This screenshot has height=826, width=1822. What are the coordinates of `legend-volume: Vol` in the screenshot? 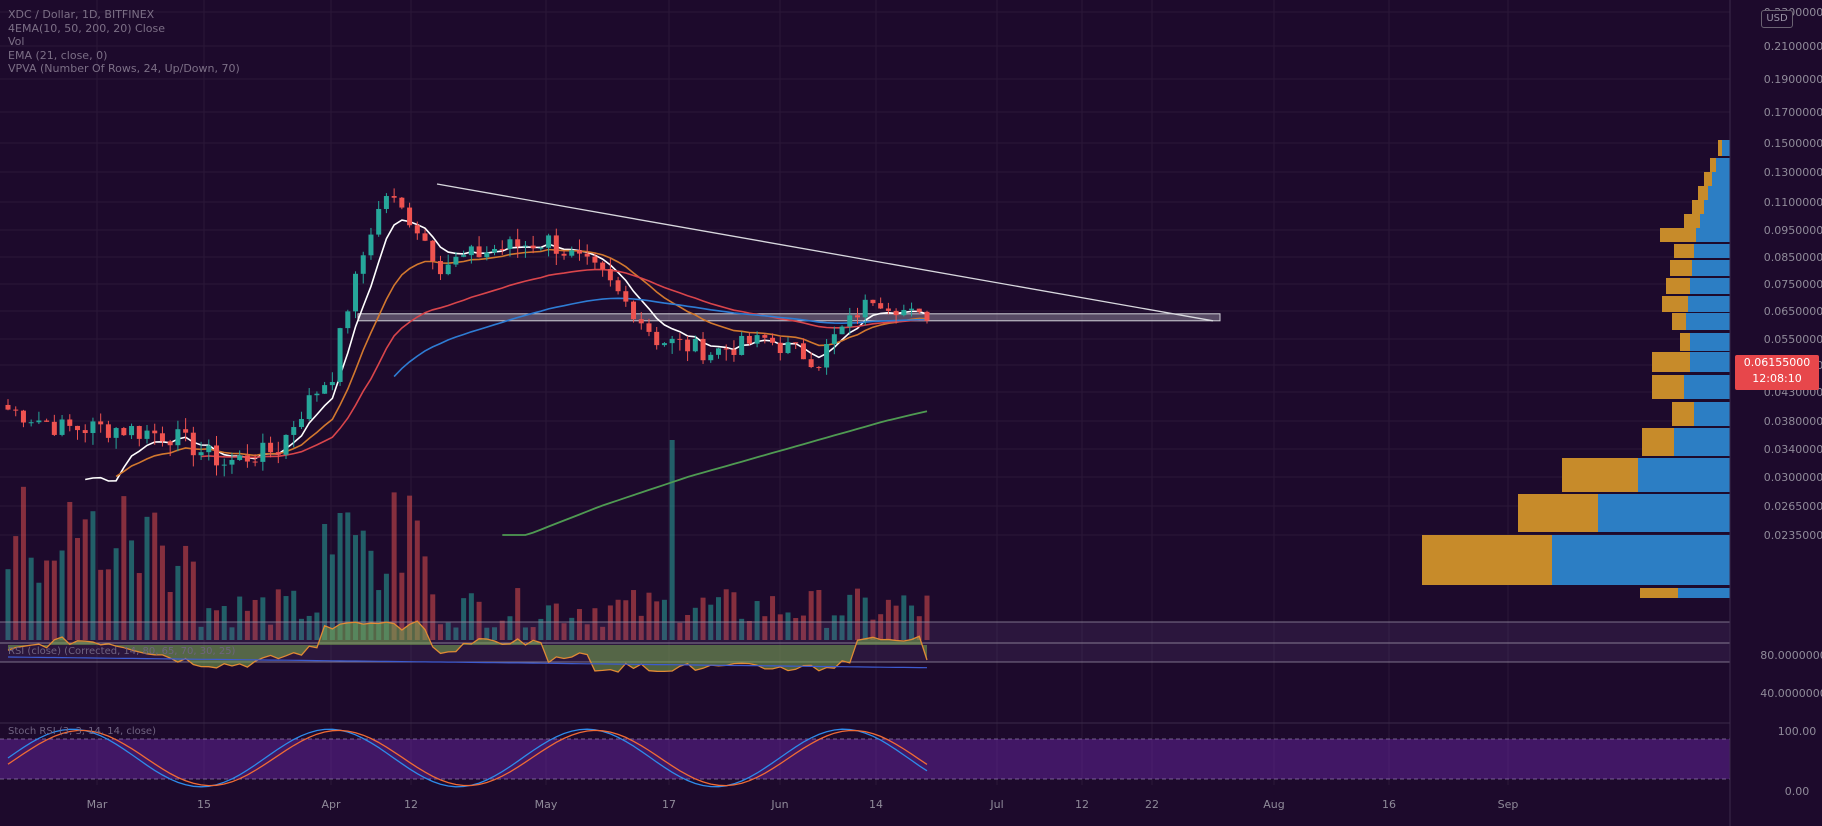 It's located at (16, 42).